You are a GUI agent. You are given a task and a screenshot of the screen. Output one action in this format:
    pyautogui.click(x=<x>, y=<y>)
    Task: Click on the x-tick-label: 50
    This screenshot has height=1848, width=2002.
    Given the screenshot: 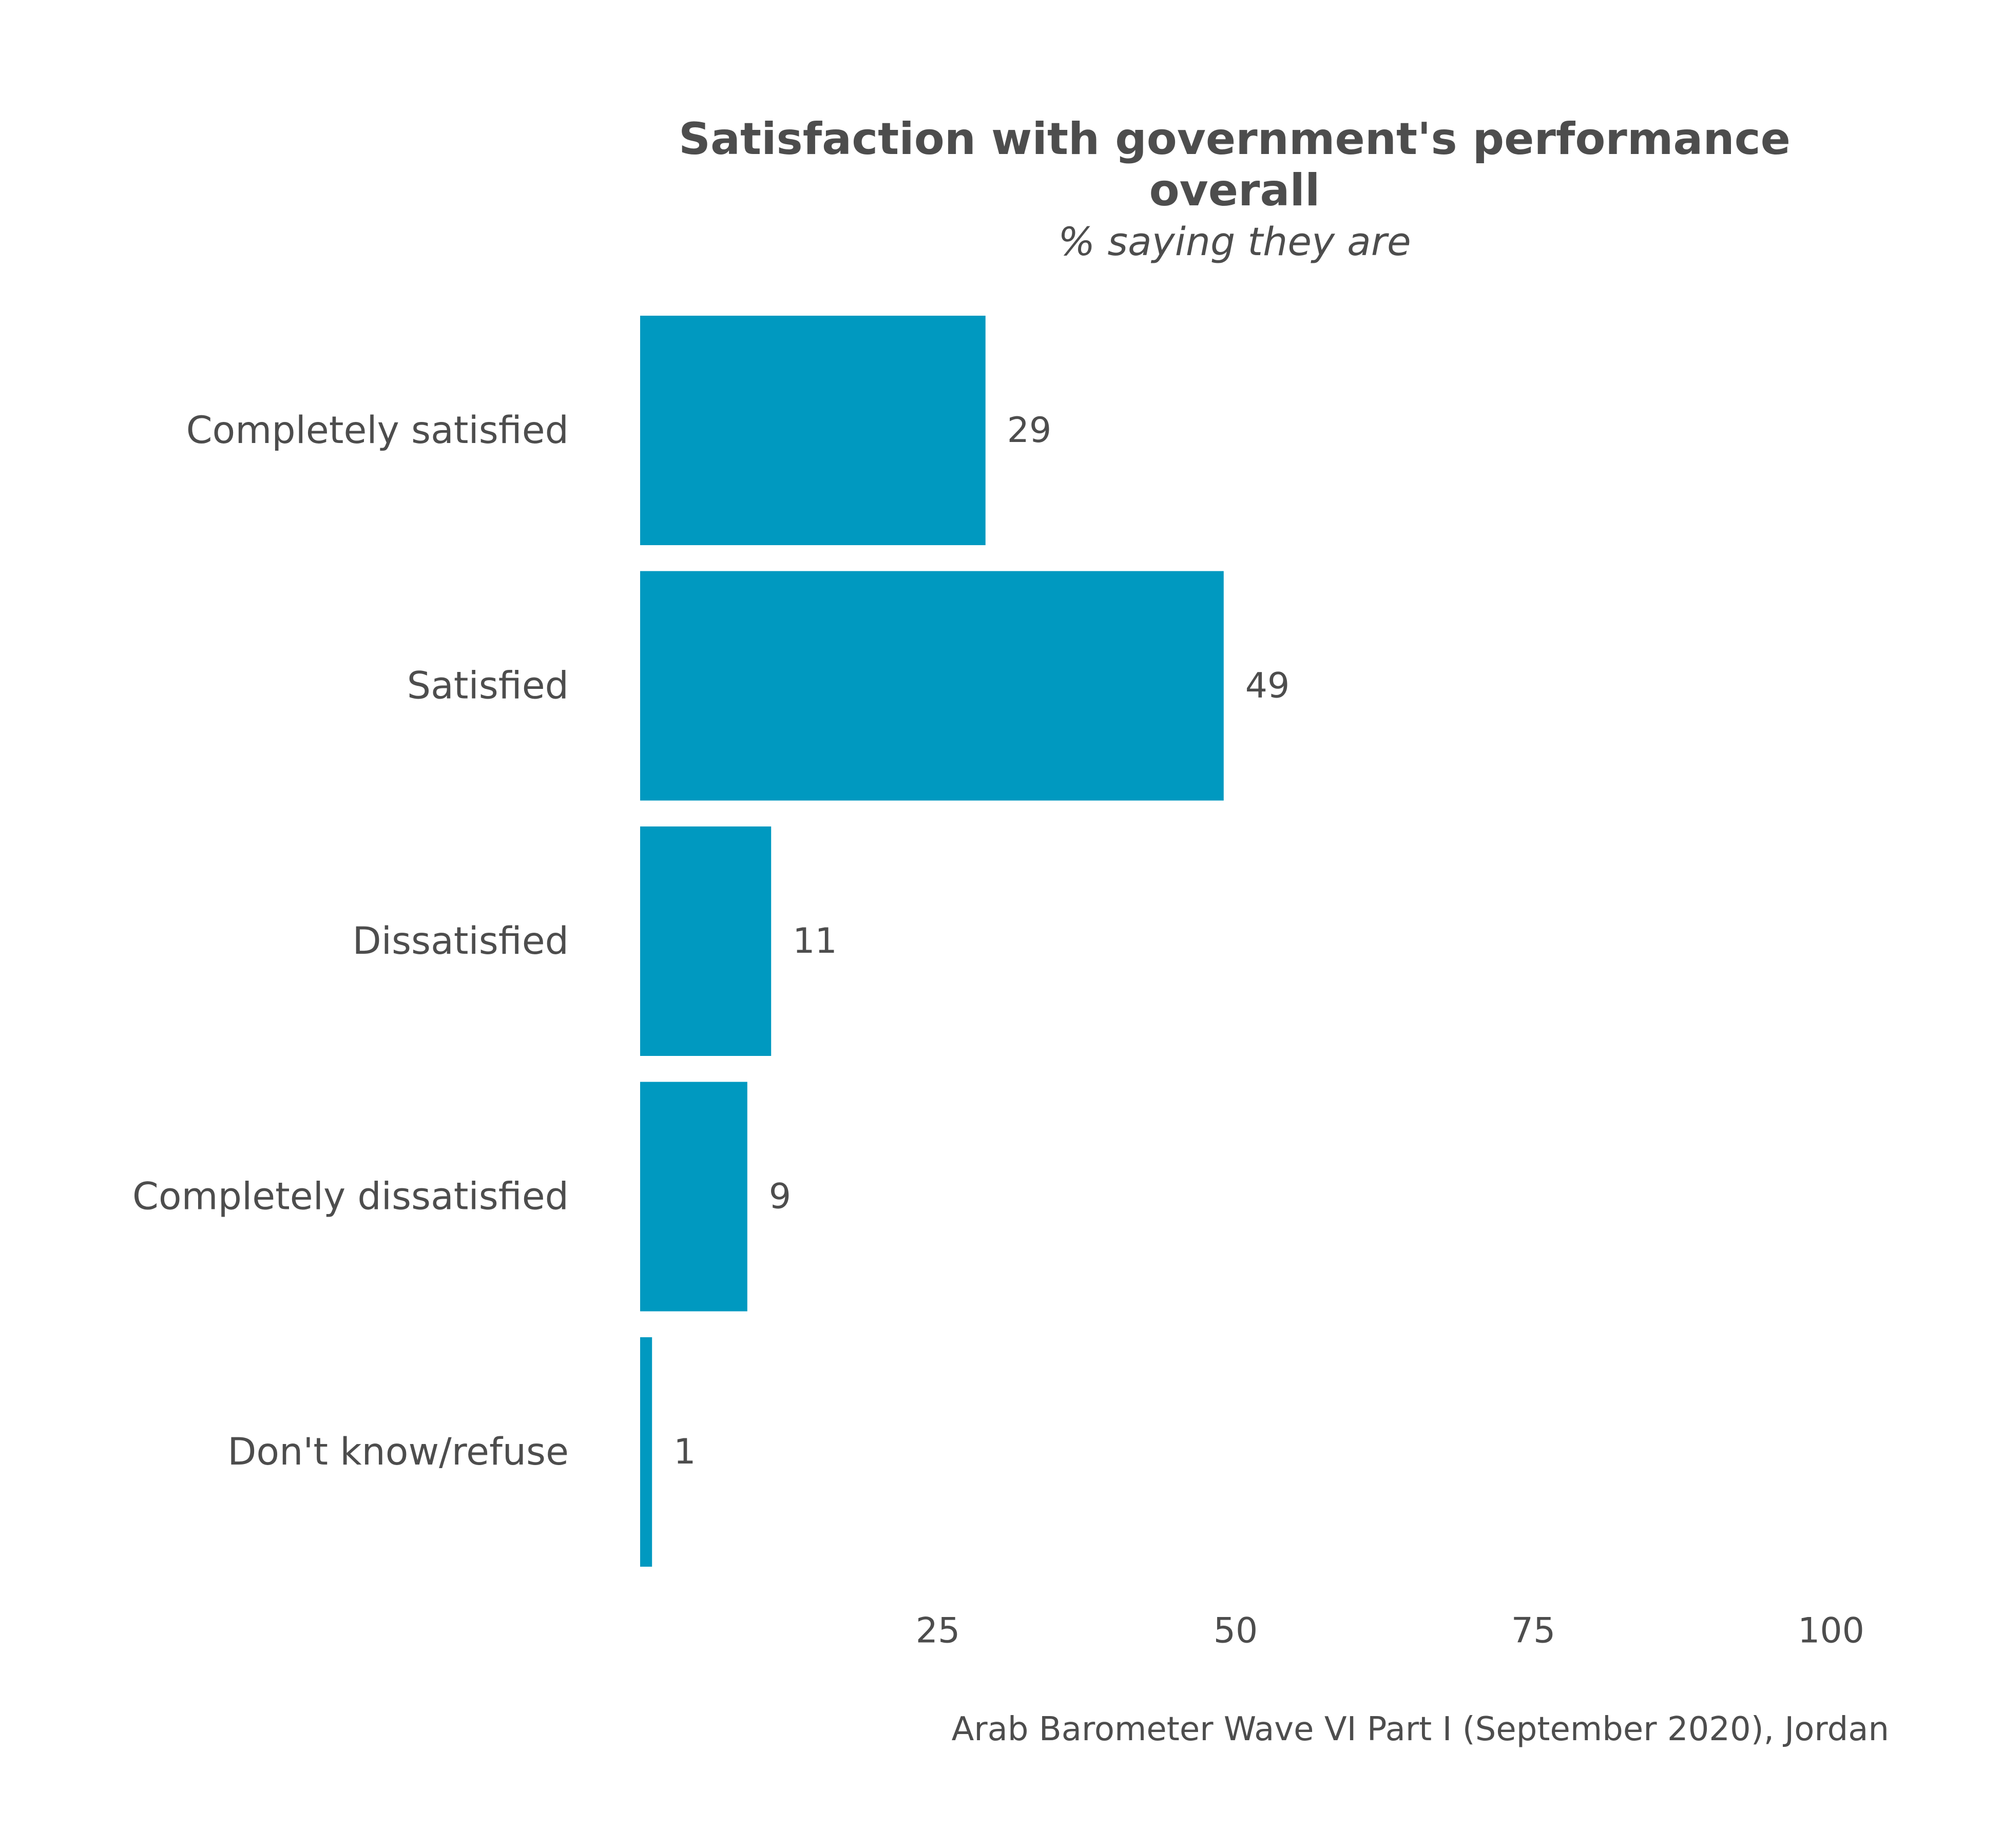 What is the action you would take?
    pyautogui.click(x=1236, y=1631)
    